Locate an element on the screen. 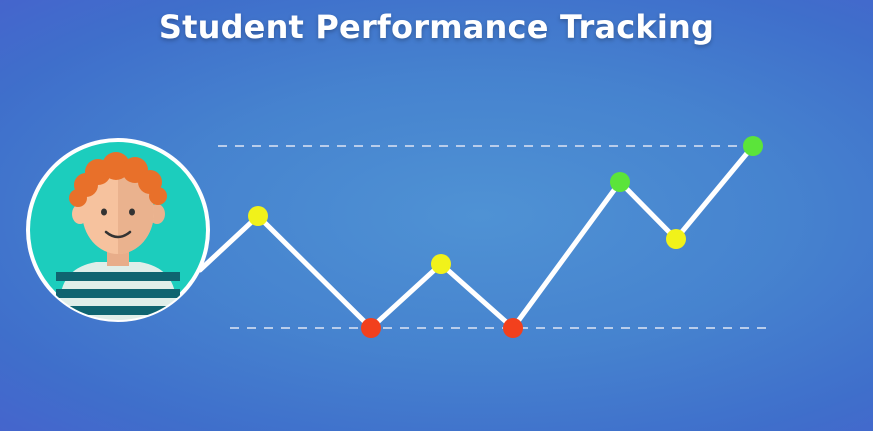 This screenshot has width=873, height=431. student-avatar-icon is located at coordinates (118, 230).